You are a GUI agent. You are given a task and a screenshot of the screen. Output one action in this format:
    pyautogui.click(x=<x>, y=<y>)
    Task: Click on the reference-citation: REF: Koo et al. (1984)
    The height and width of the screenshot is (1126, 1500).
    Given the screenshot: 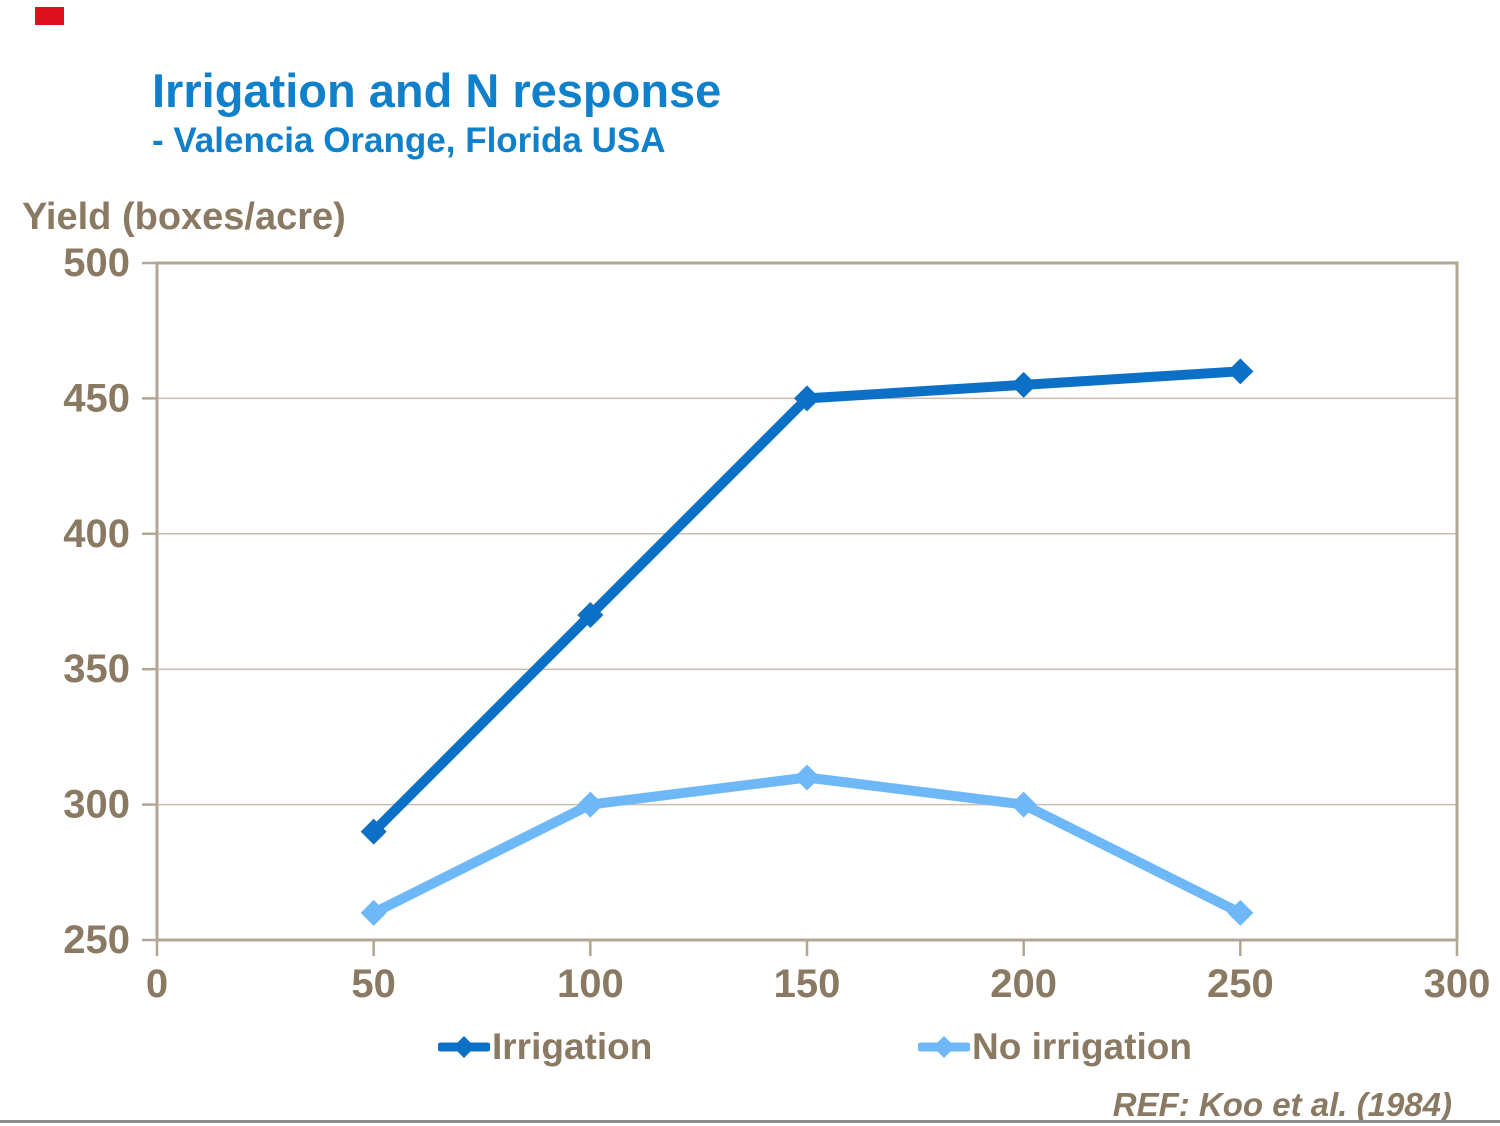 What is the action you would take?
    pyautogui.click(x=1282, y=1104)
    